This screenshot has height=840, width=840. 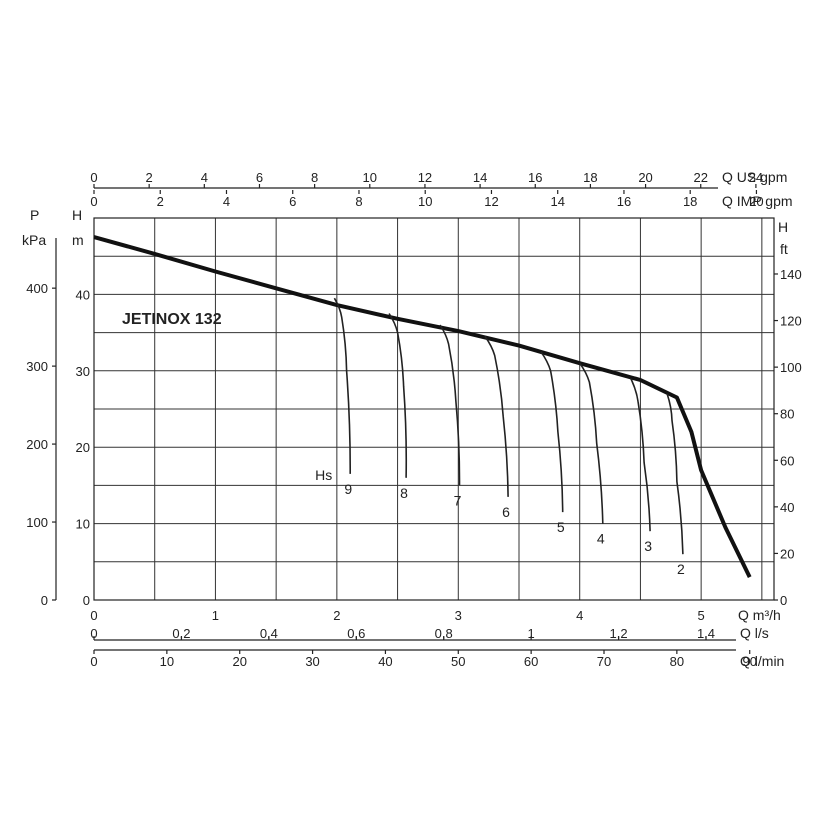 What do you see at coordinates (34, 215) in the screenshot?
I see `y-axis-unit-kpa-top: P` at bounding box center [34, 215].